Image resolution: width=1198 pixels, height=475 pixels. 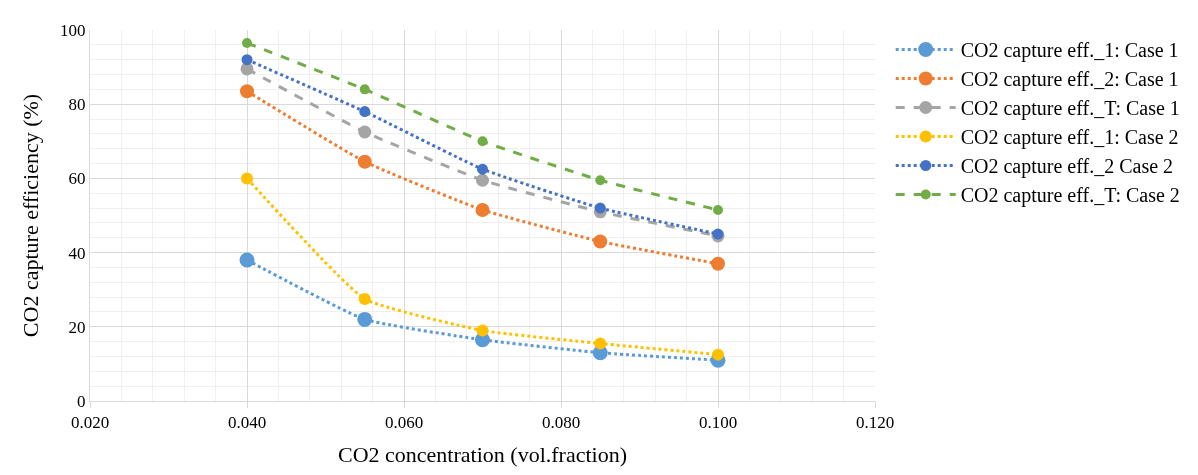 I want to click on x-tick-label: 0.060, so click(x=404, y=423).